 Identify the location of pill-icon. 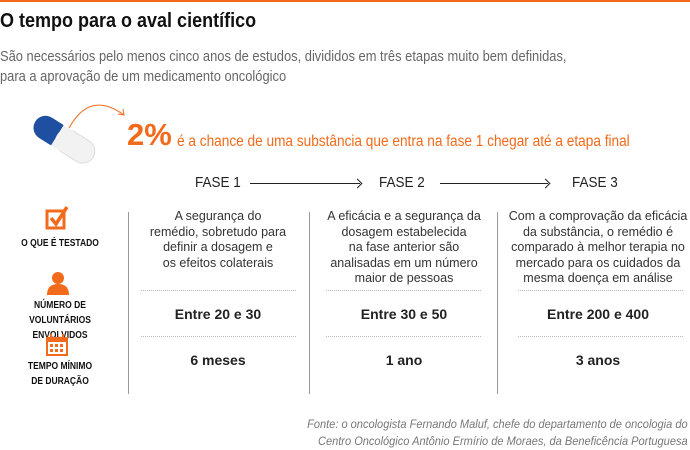
(79, 134).